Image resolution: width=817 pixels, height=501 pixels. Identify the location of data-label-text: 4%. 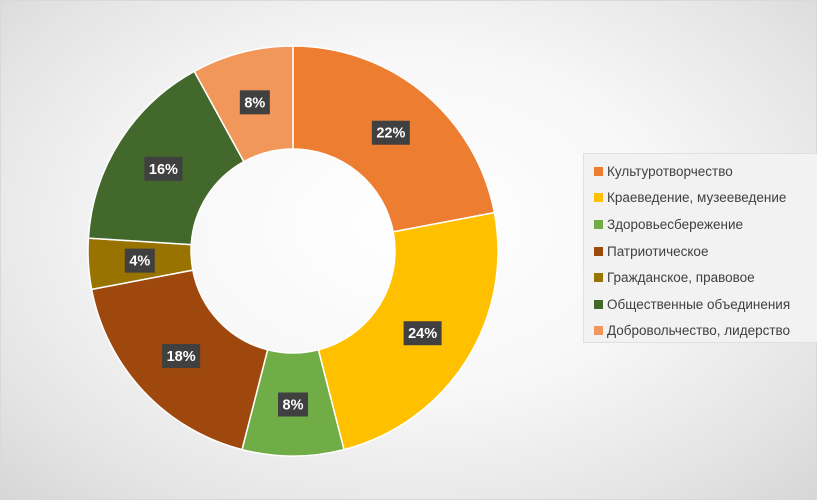
(139, 262).